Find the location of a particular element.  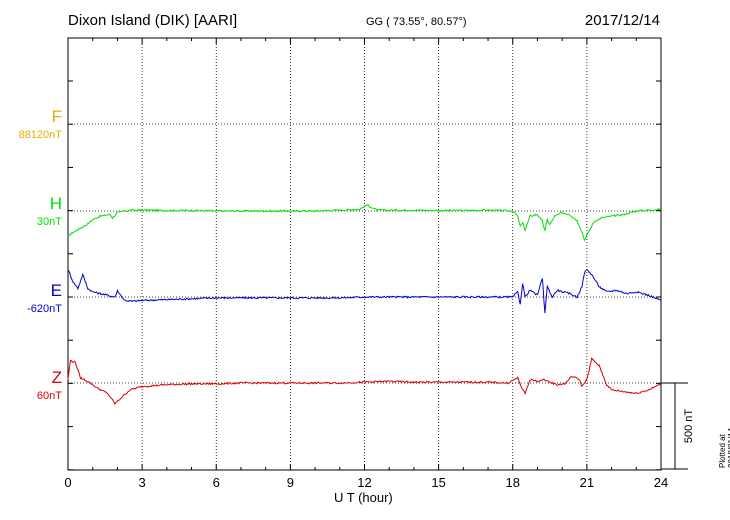

channel-e-baseline: -620nT is located at coordinates (44, 309).